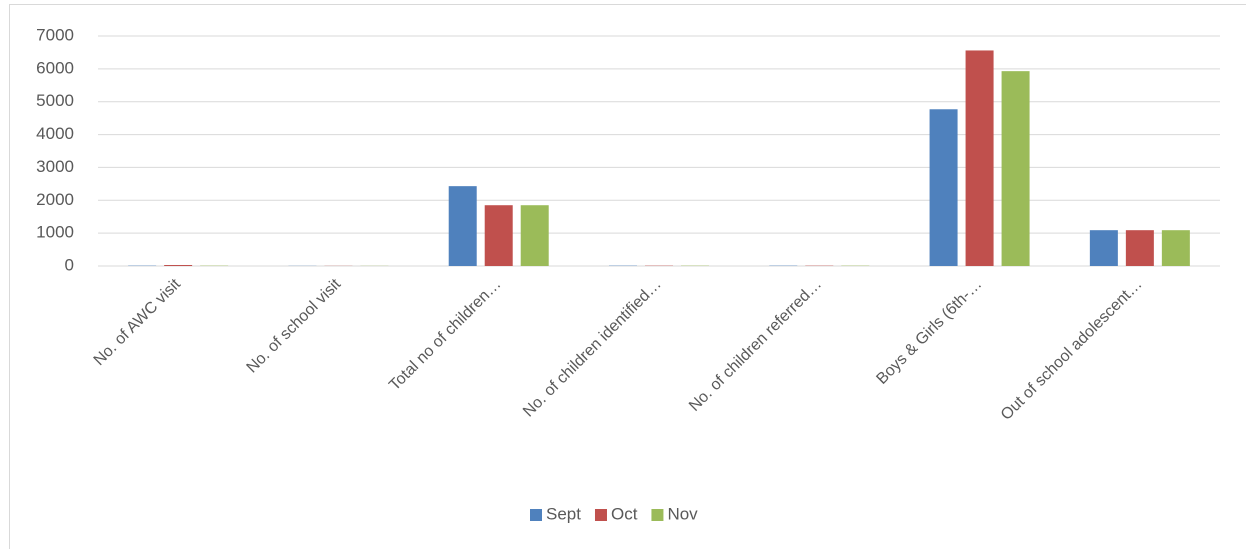 Image resolution: width=1246 pixels, height=549 pixels. Describe the element at coordinates (69, 264) in the screenshot. I see `y-tick-label: 0` at that location.